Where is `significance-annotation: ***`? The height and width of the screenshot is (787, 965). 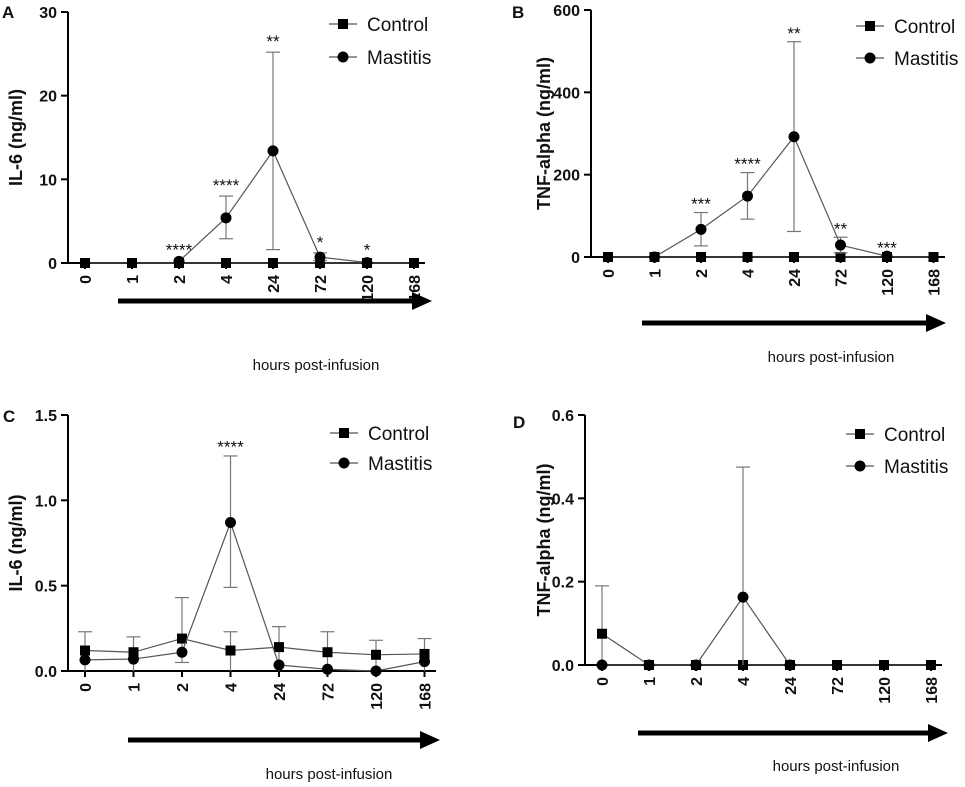
significance-annotation: *** is located at coordinates (701, 204).